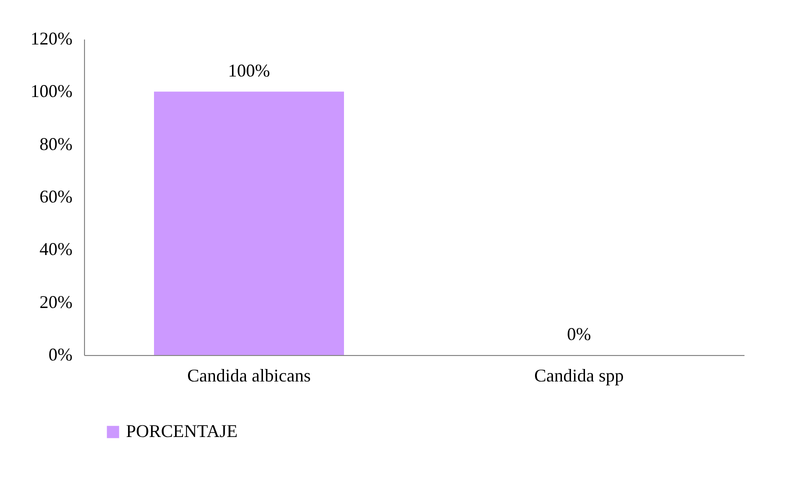 The width and height of the screenshot is (793, 477). I want to click on data-label: 0%, so click(579, 334).